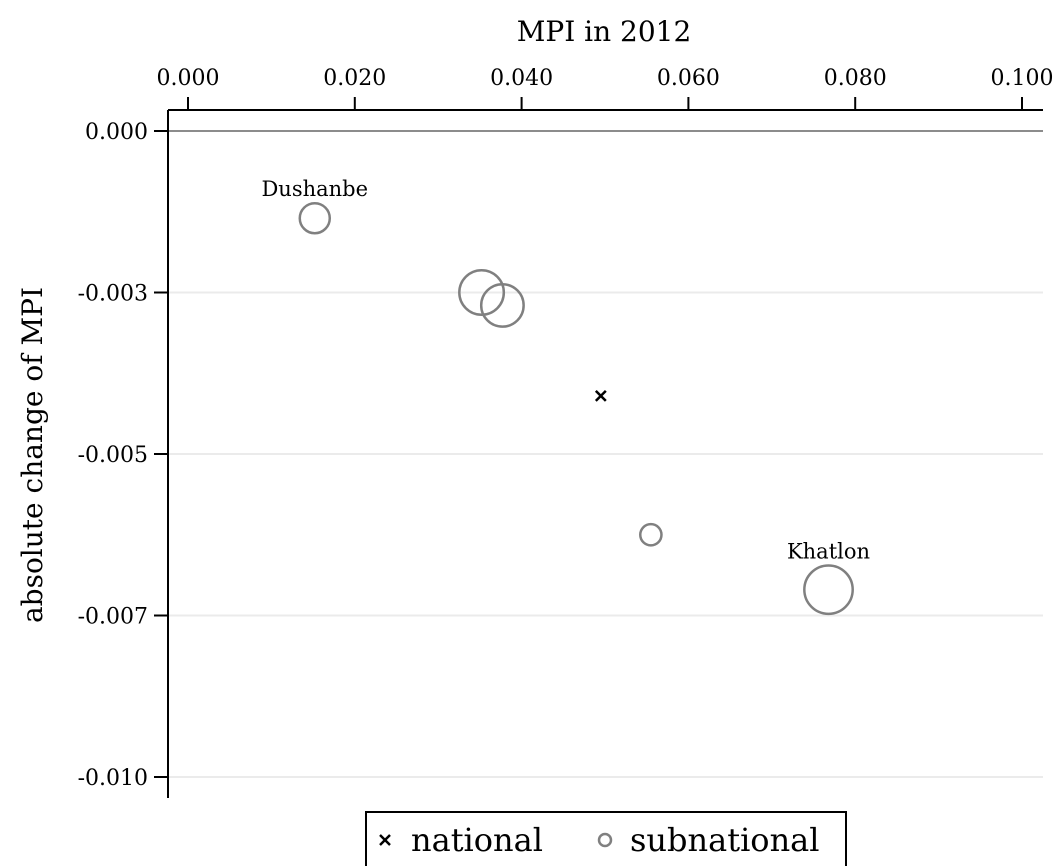 The width and height of the screenshot is (1062, 866). What do you see at coordinates (828, 551) in the screenshot?
I see `point-label-khatlon: Khatlon` at bounding box center [828, 551].